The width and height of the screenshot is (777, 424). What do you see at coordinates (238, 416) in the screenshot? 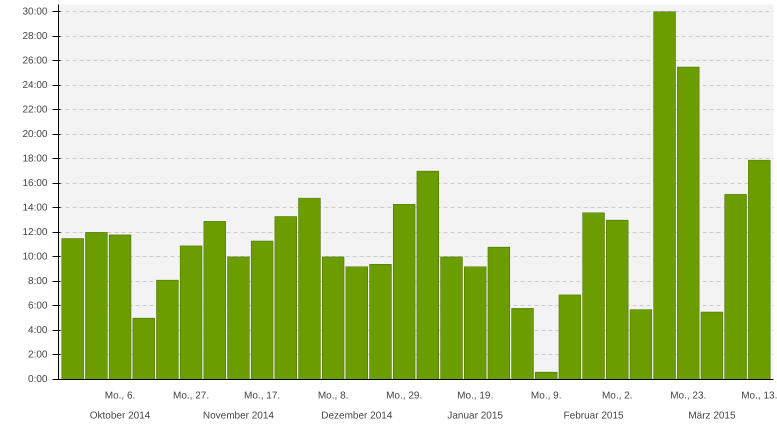
I see `text: November 2014` at bounding box center [238, 416].